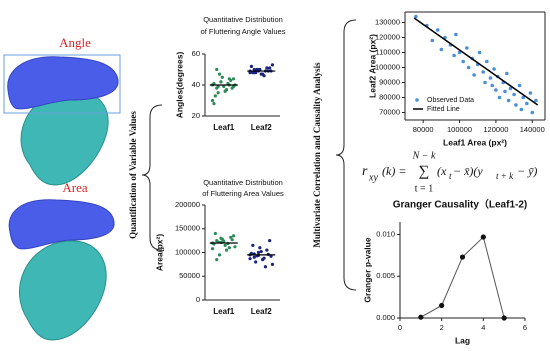 Image resolution: width=550 pixels, height=351 pixels. What do you see at coordinates (475, 142) in the screenshot?
I see `x-axis-label: Leaf1 Area (px²)` at bounding box center [475, 142].